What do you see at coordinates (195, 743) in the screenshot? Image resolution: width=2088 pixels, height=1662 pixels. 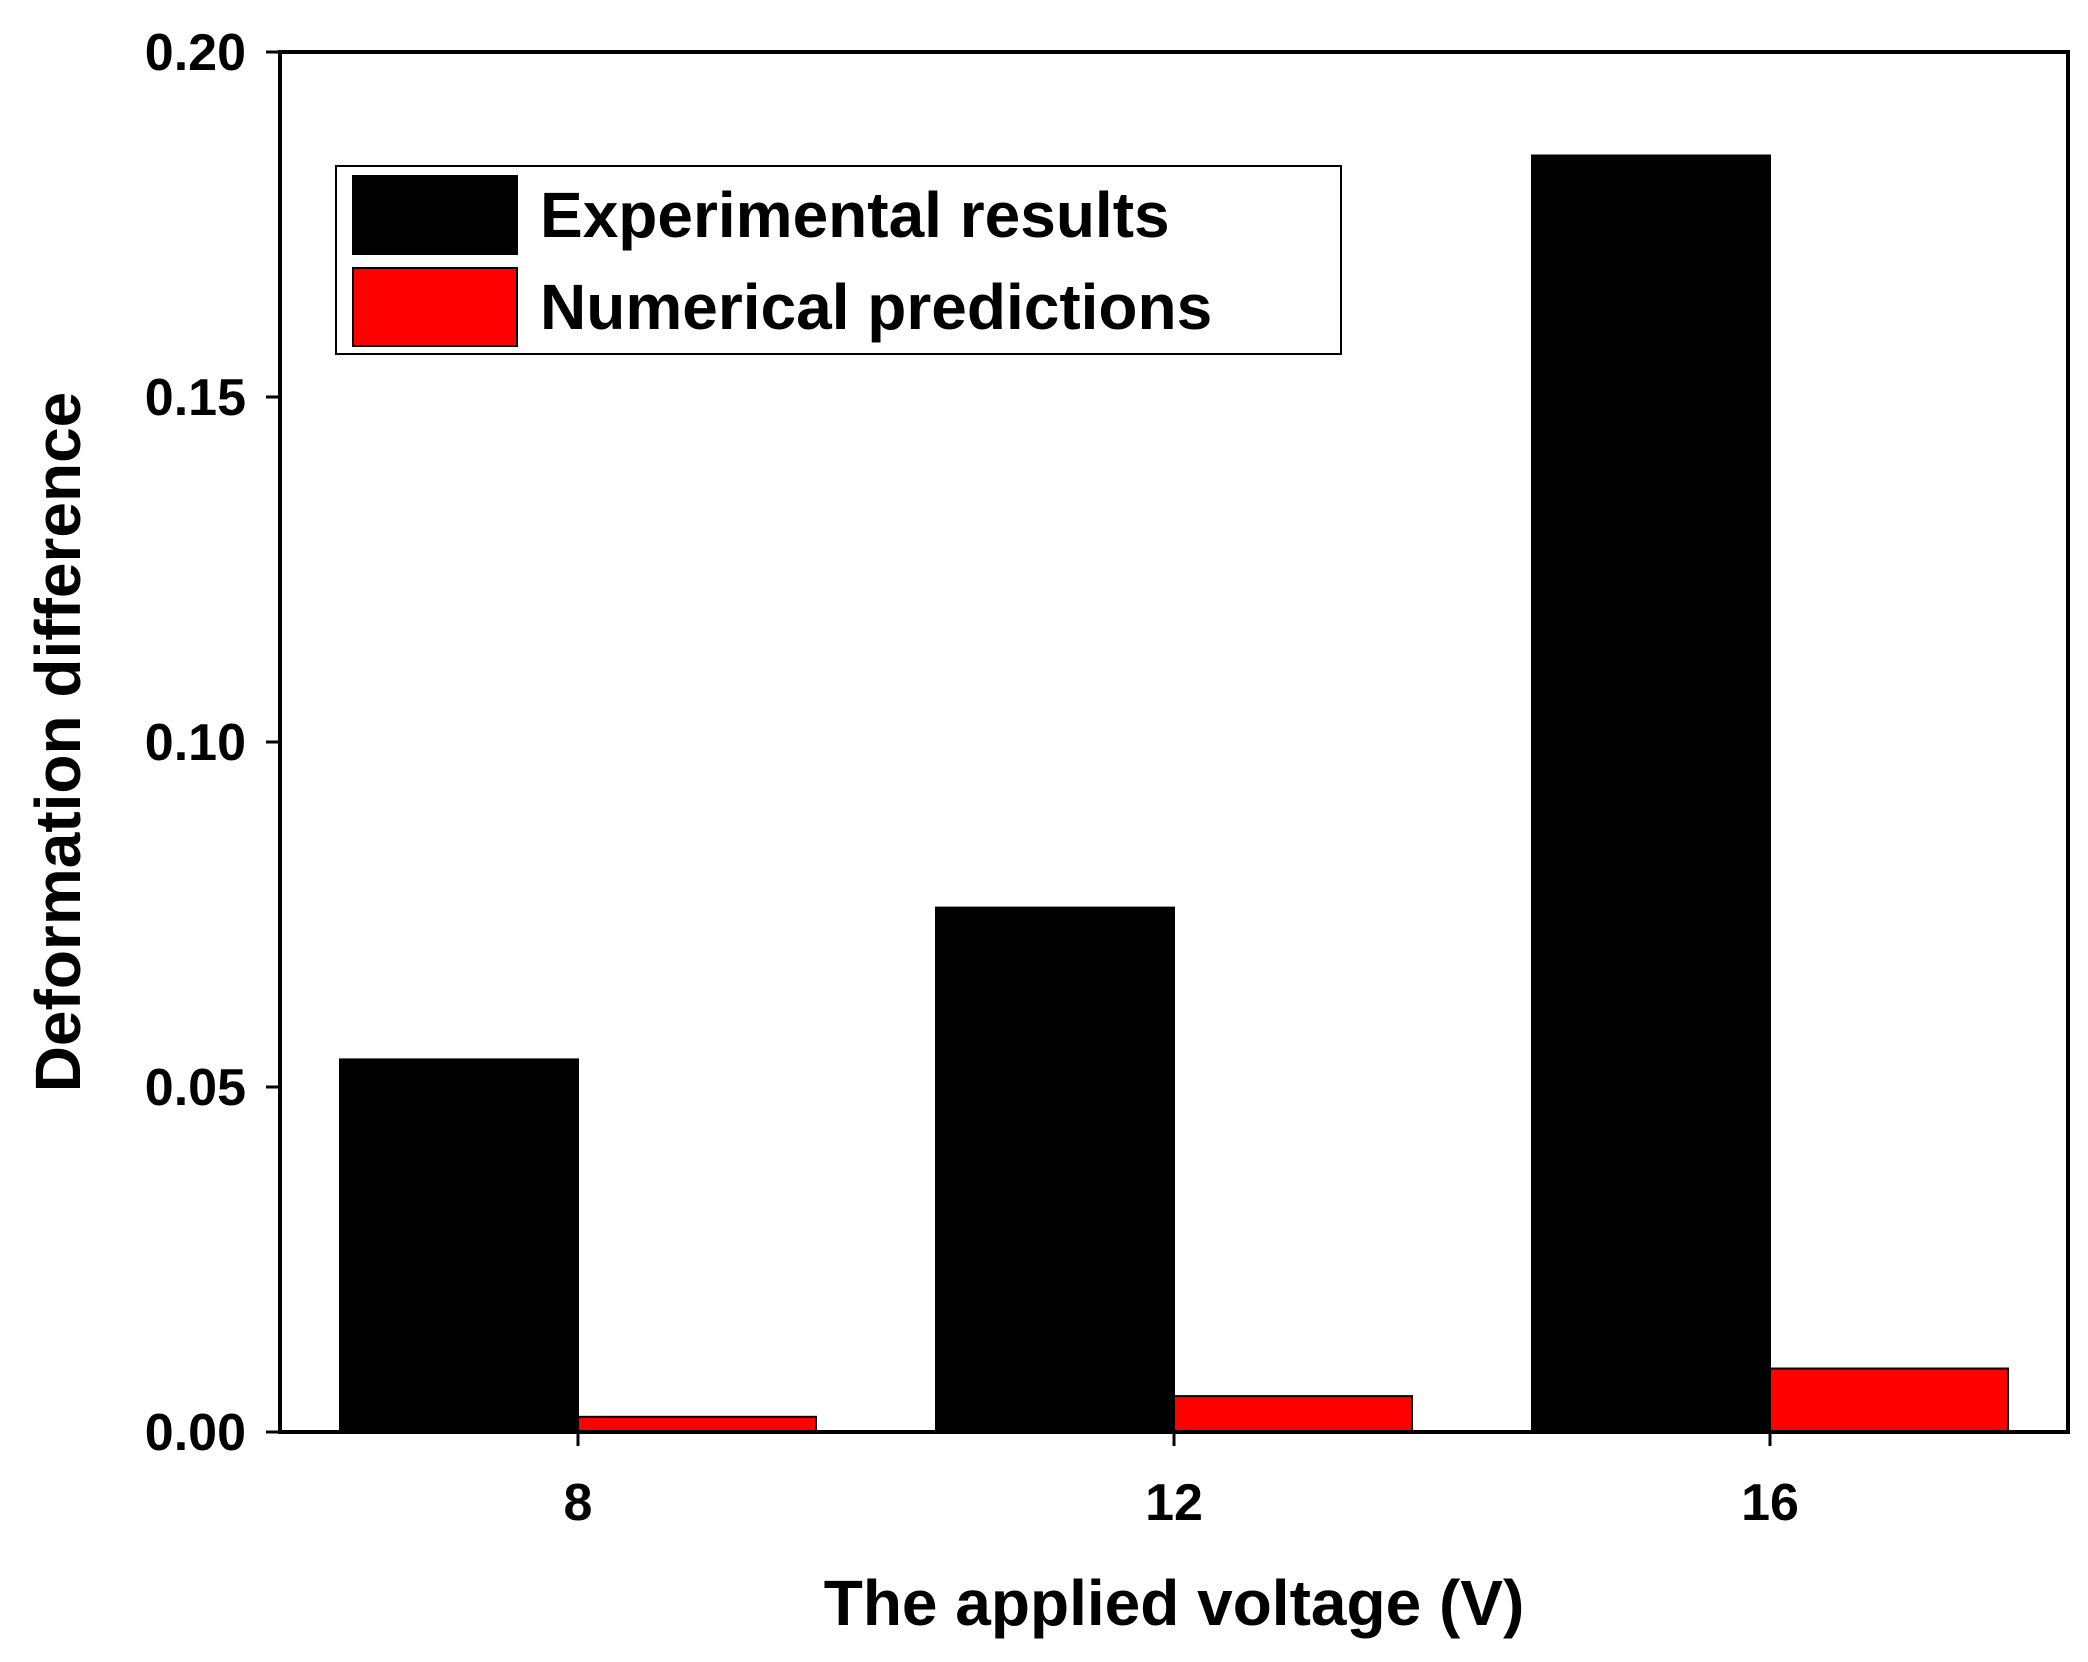 I see `y-tick-label: 0.10` at bounding box center [195, 743].